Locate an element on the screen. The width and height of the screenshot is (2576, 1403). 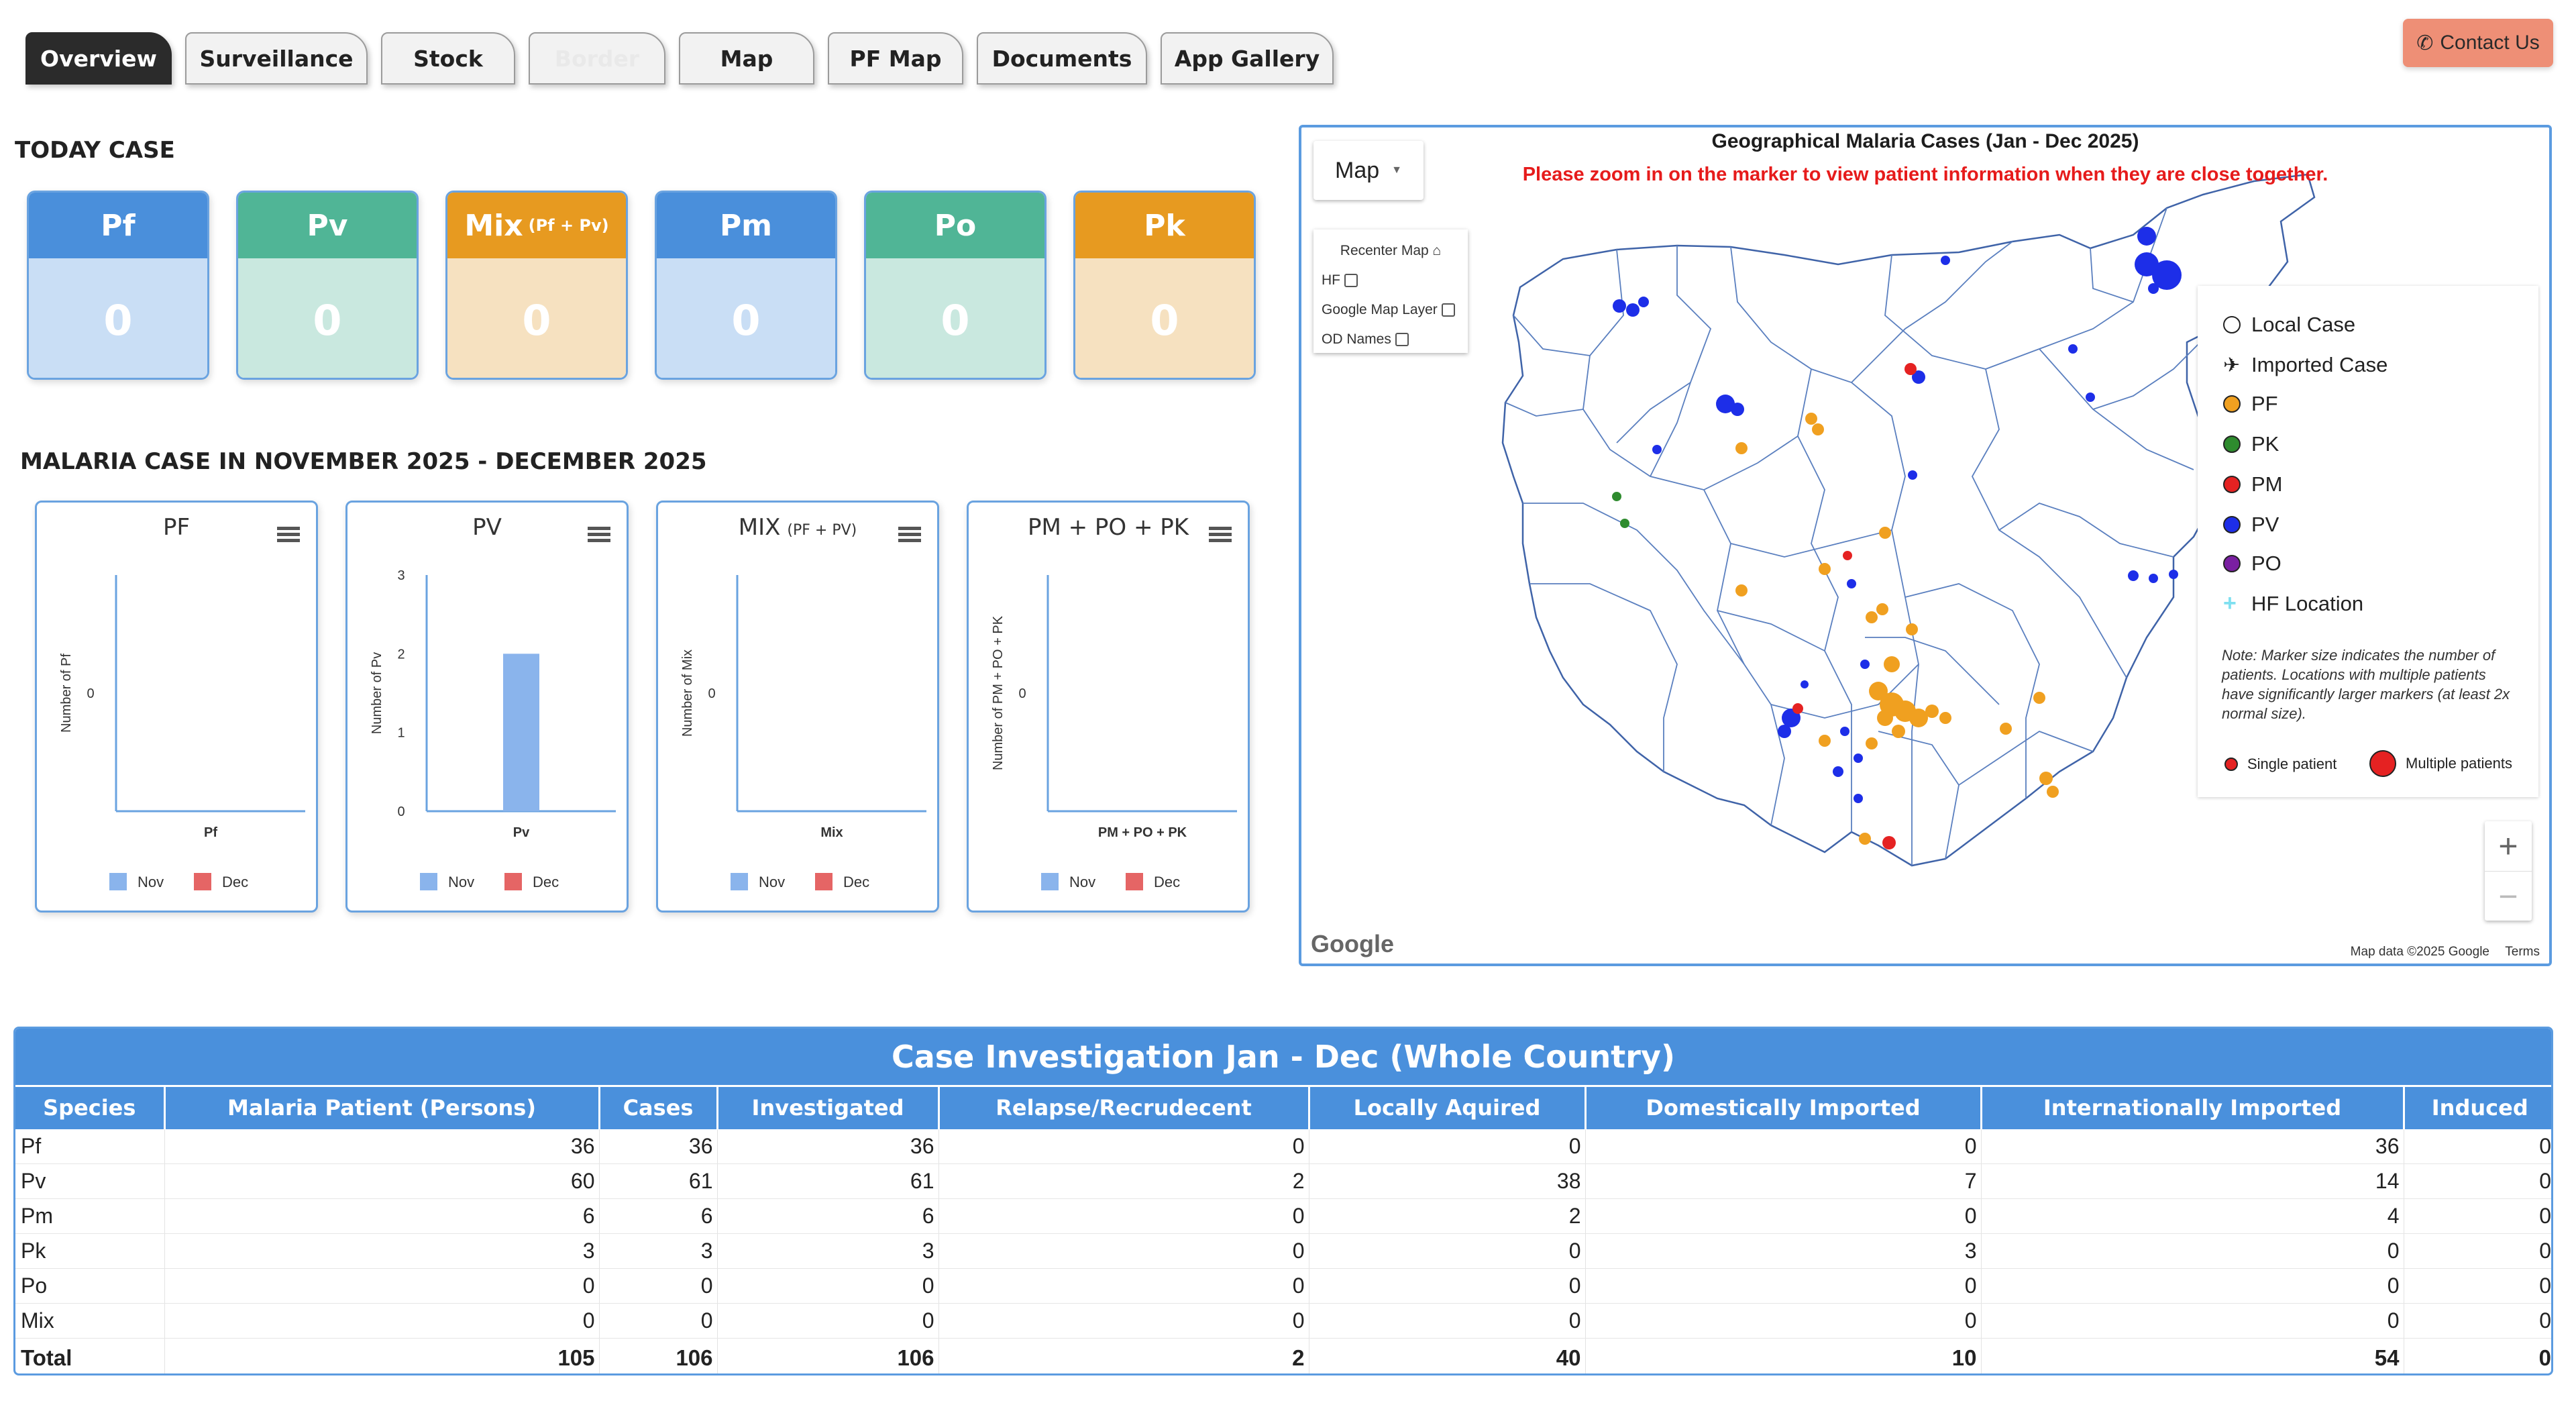
chart-title-text: PV is located at coordinates (487, 527).